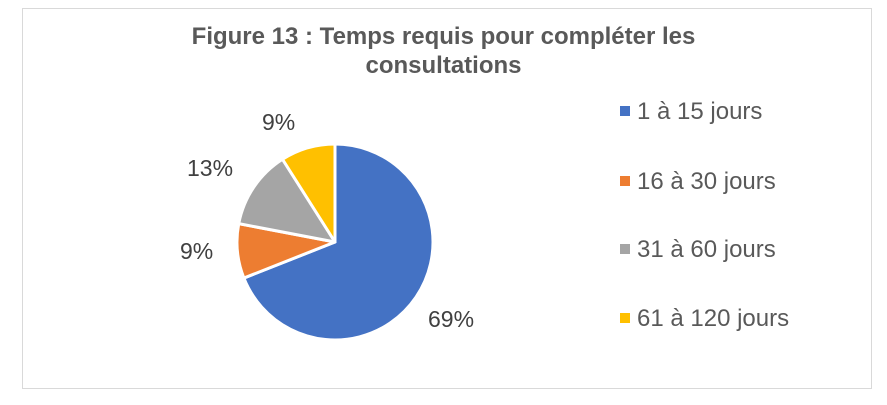 The image size is (887, 405). Describe the element at coordinates (713, 318) in the screenshot. I see `legend-label: 61 à 120 jours` at that location.